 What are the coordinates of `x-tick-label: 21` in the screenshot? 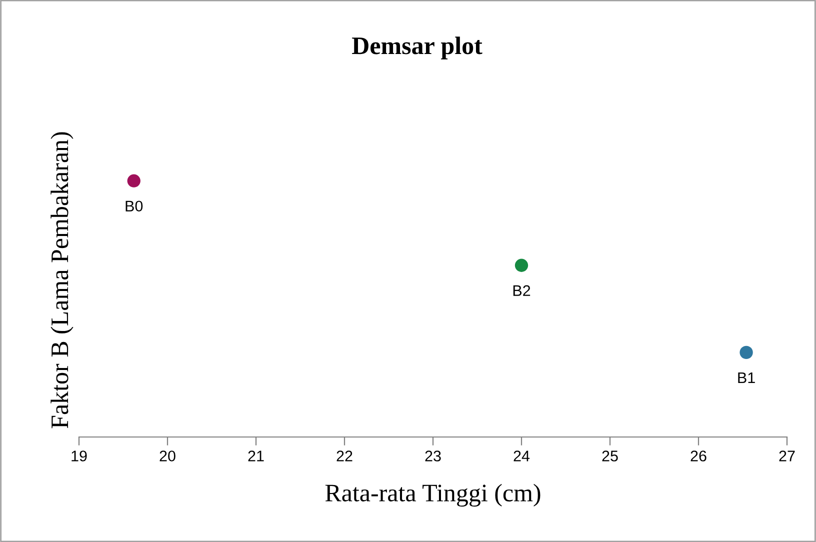 It's located at (256, 456).